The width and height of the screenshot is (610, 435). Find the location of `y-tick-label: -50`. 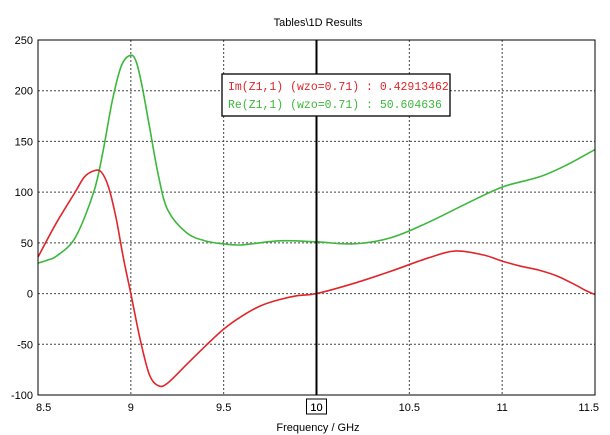

y-tick-label: -50 is located at coordinates (25, 345).